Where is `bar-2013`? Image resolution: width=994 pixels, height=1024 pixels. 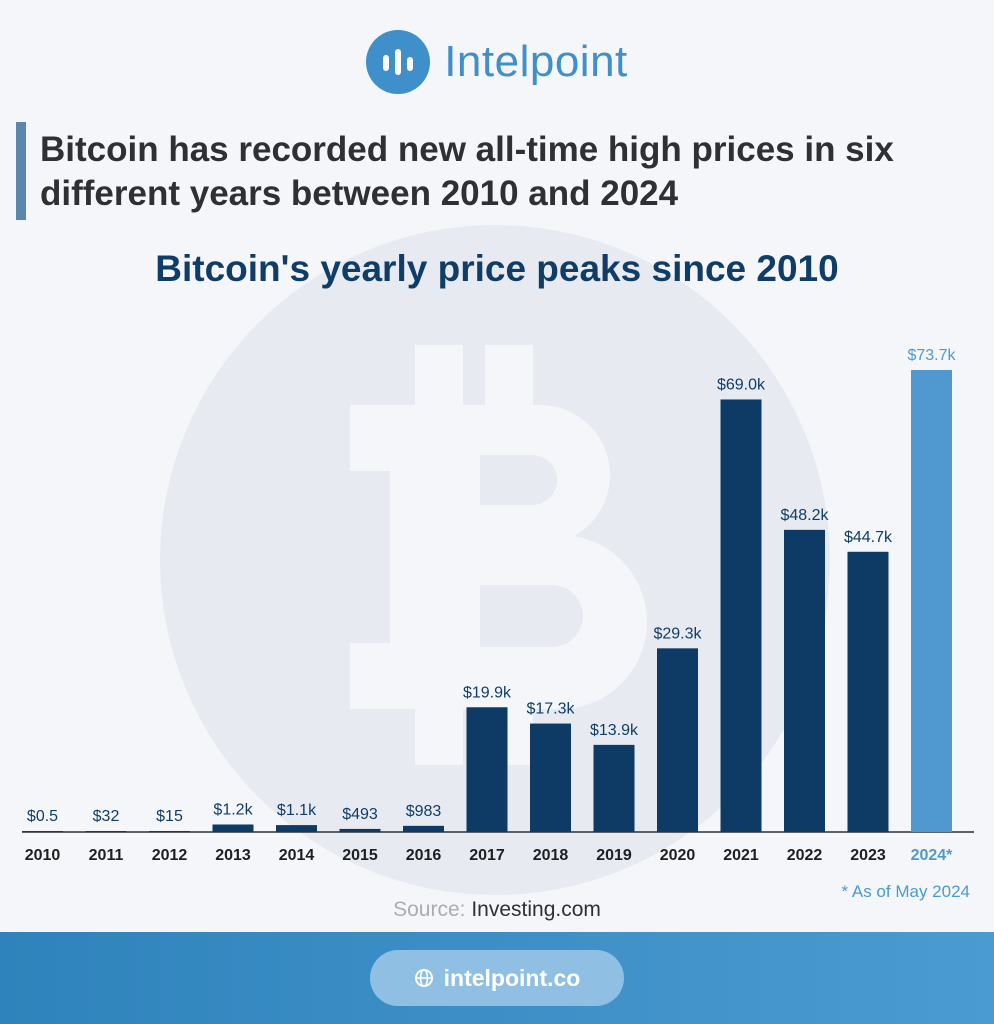 bar-2013 is located at coordinates (233, 828).